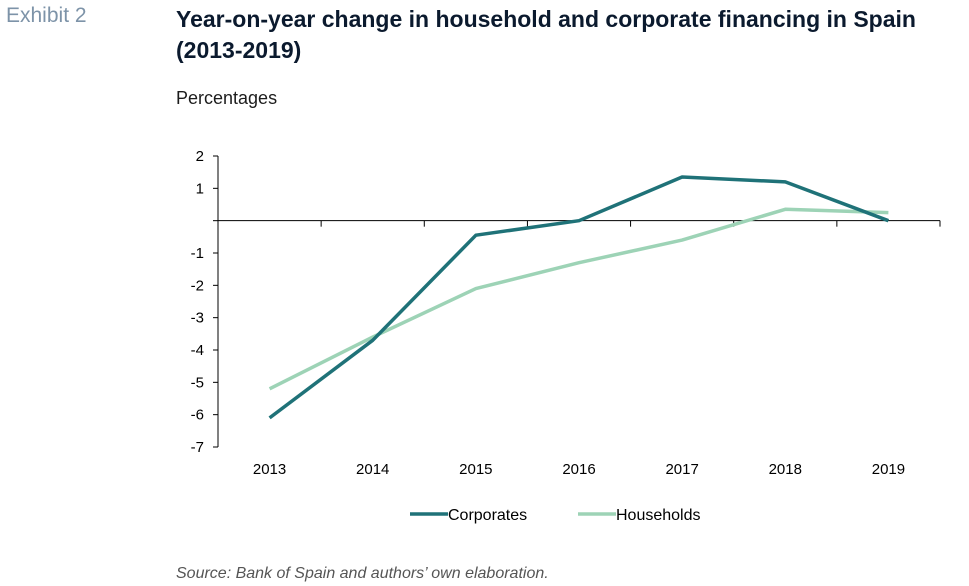 The image size is (969, 586). Describe the element at coordinates (197, 415) in the screenshot. I see `y-tick-label: -6` at that location.